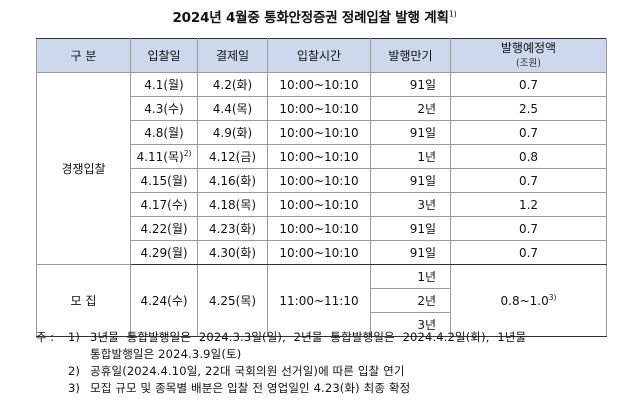 The image size is (629, 409). I want to click on table-row: 4.11(목)2) 4.12(금) 10:00~10:10 1년 0.8, so click(322, 156).